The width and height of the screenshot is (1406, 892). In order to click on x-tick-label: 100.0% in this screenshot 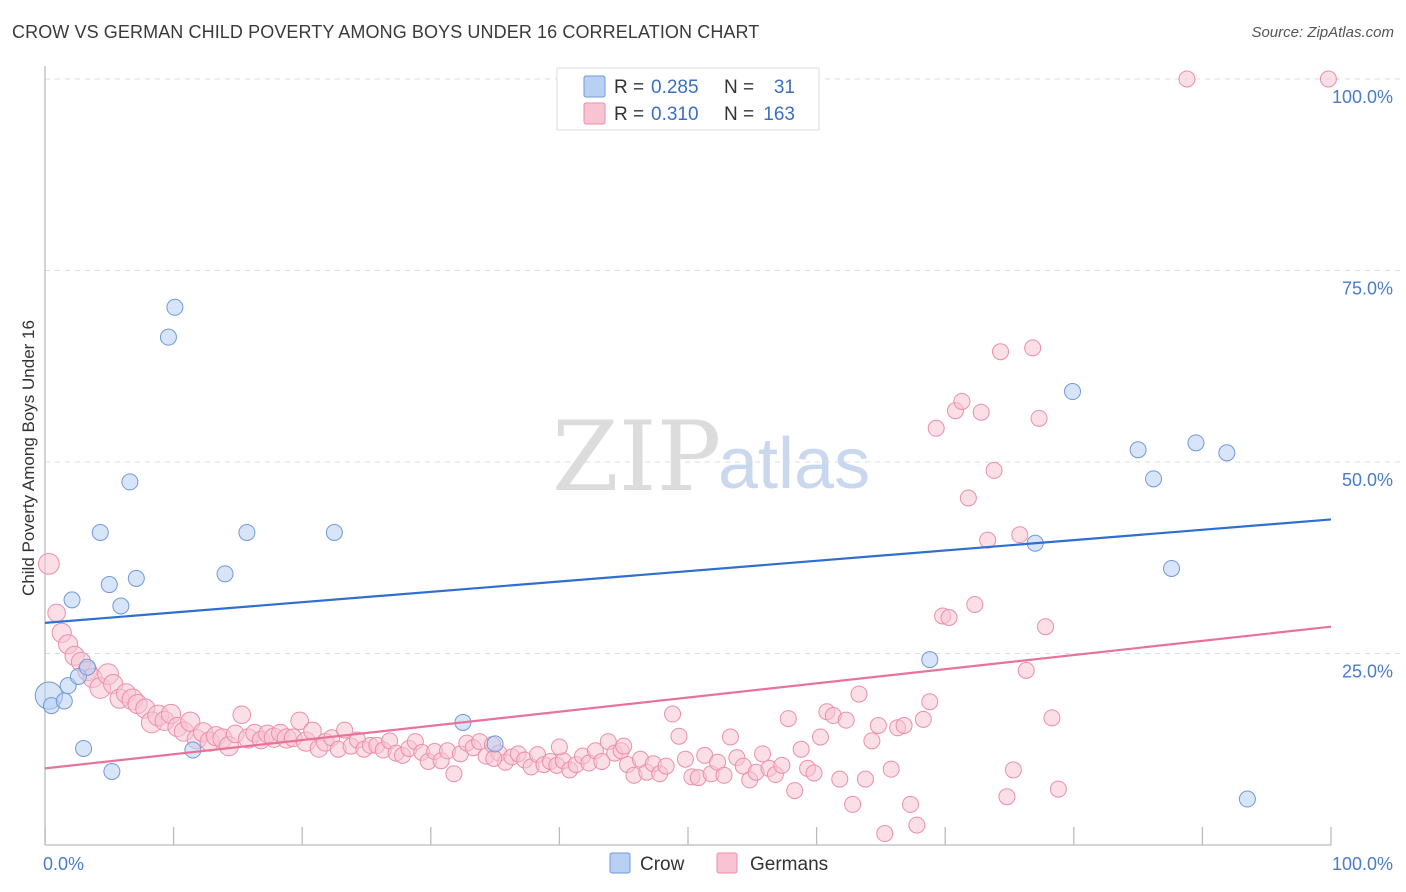, I will do `click(1362, 864)`.